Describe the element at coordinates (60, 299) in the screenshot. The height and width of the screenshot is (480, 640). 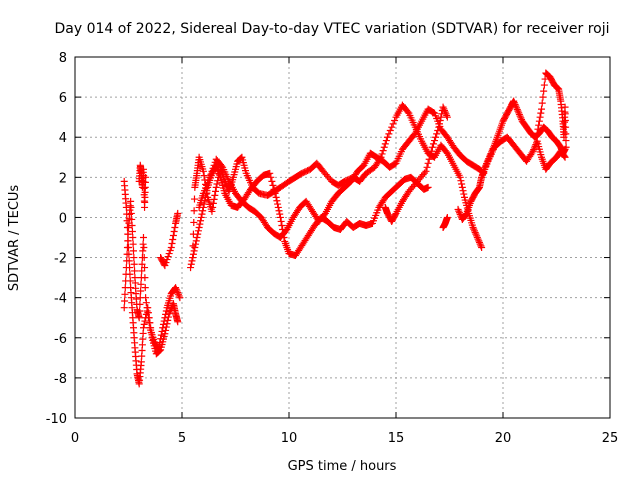
I see `y-tick-label: -4` at that location.